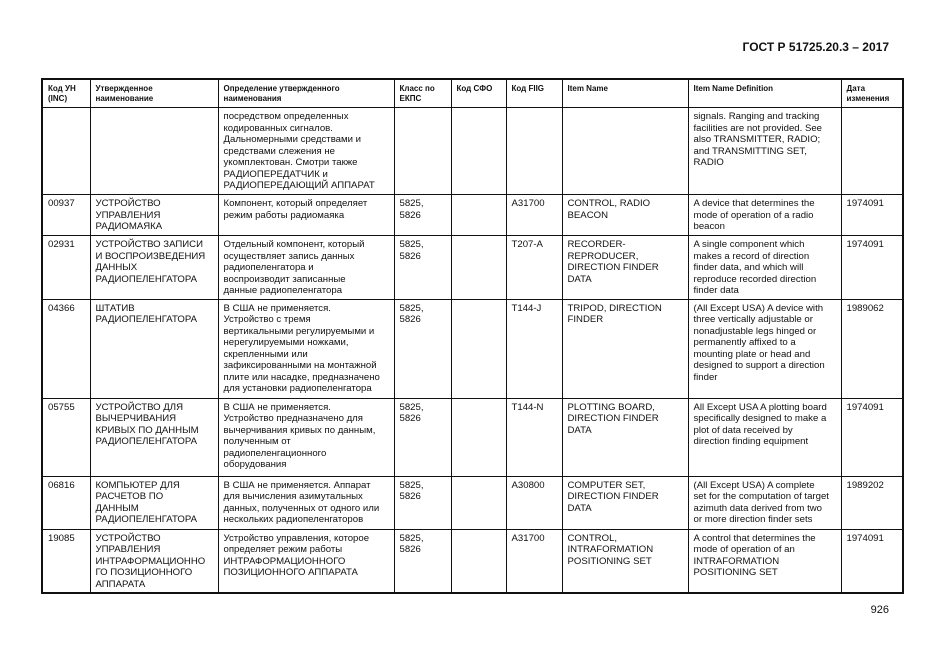  What do you see at coordinates (872, 93) in the screenshot?
I see `column-header-change-date: Дата изменения` at bounding box center [872, 93].